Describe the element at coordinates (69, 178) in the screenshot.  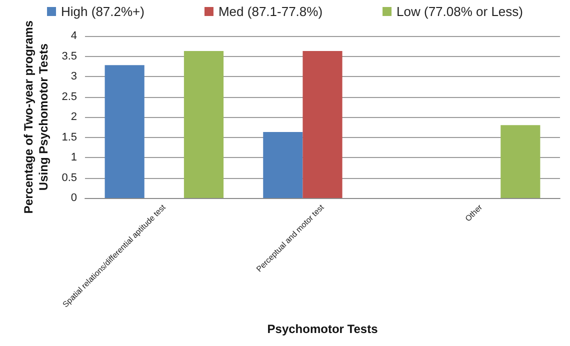
I see `y-tick-label: 0.5` at that location.